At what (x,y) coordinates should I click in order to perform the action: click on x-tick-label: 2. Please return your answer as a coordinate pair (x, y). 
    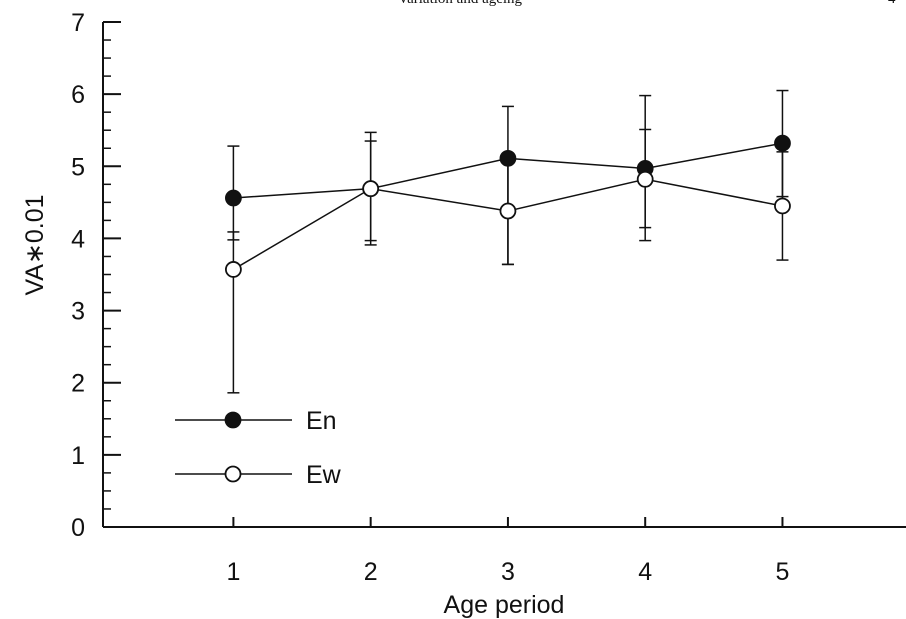
    Looking at the image, I should click on (371, 572).